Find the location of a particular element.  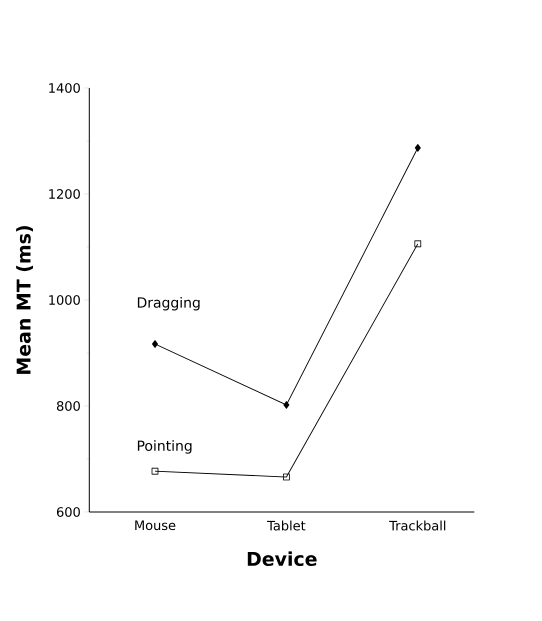

text: Dragging is located at coordinates (169, 303).